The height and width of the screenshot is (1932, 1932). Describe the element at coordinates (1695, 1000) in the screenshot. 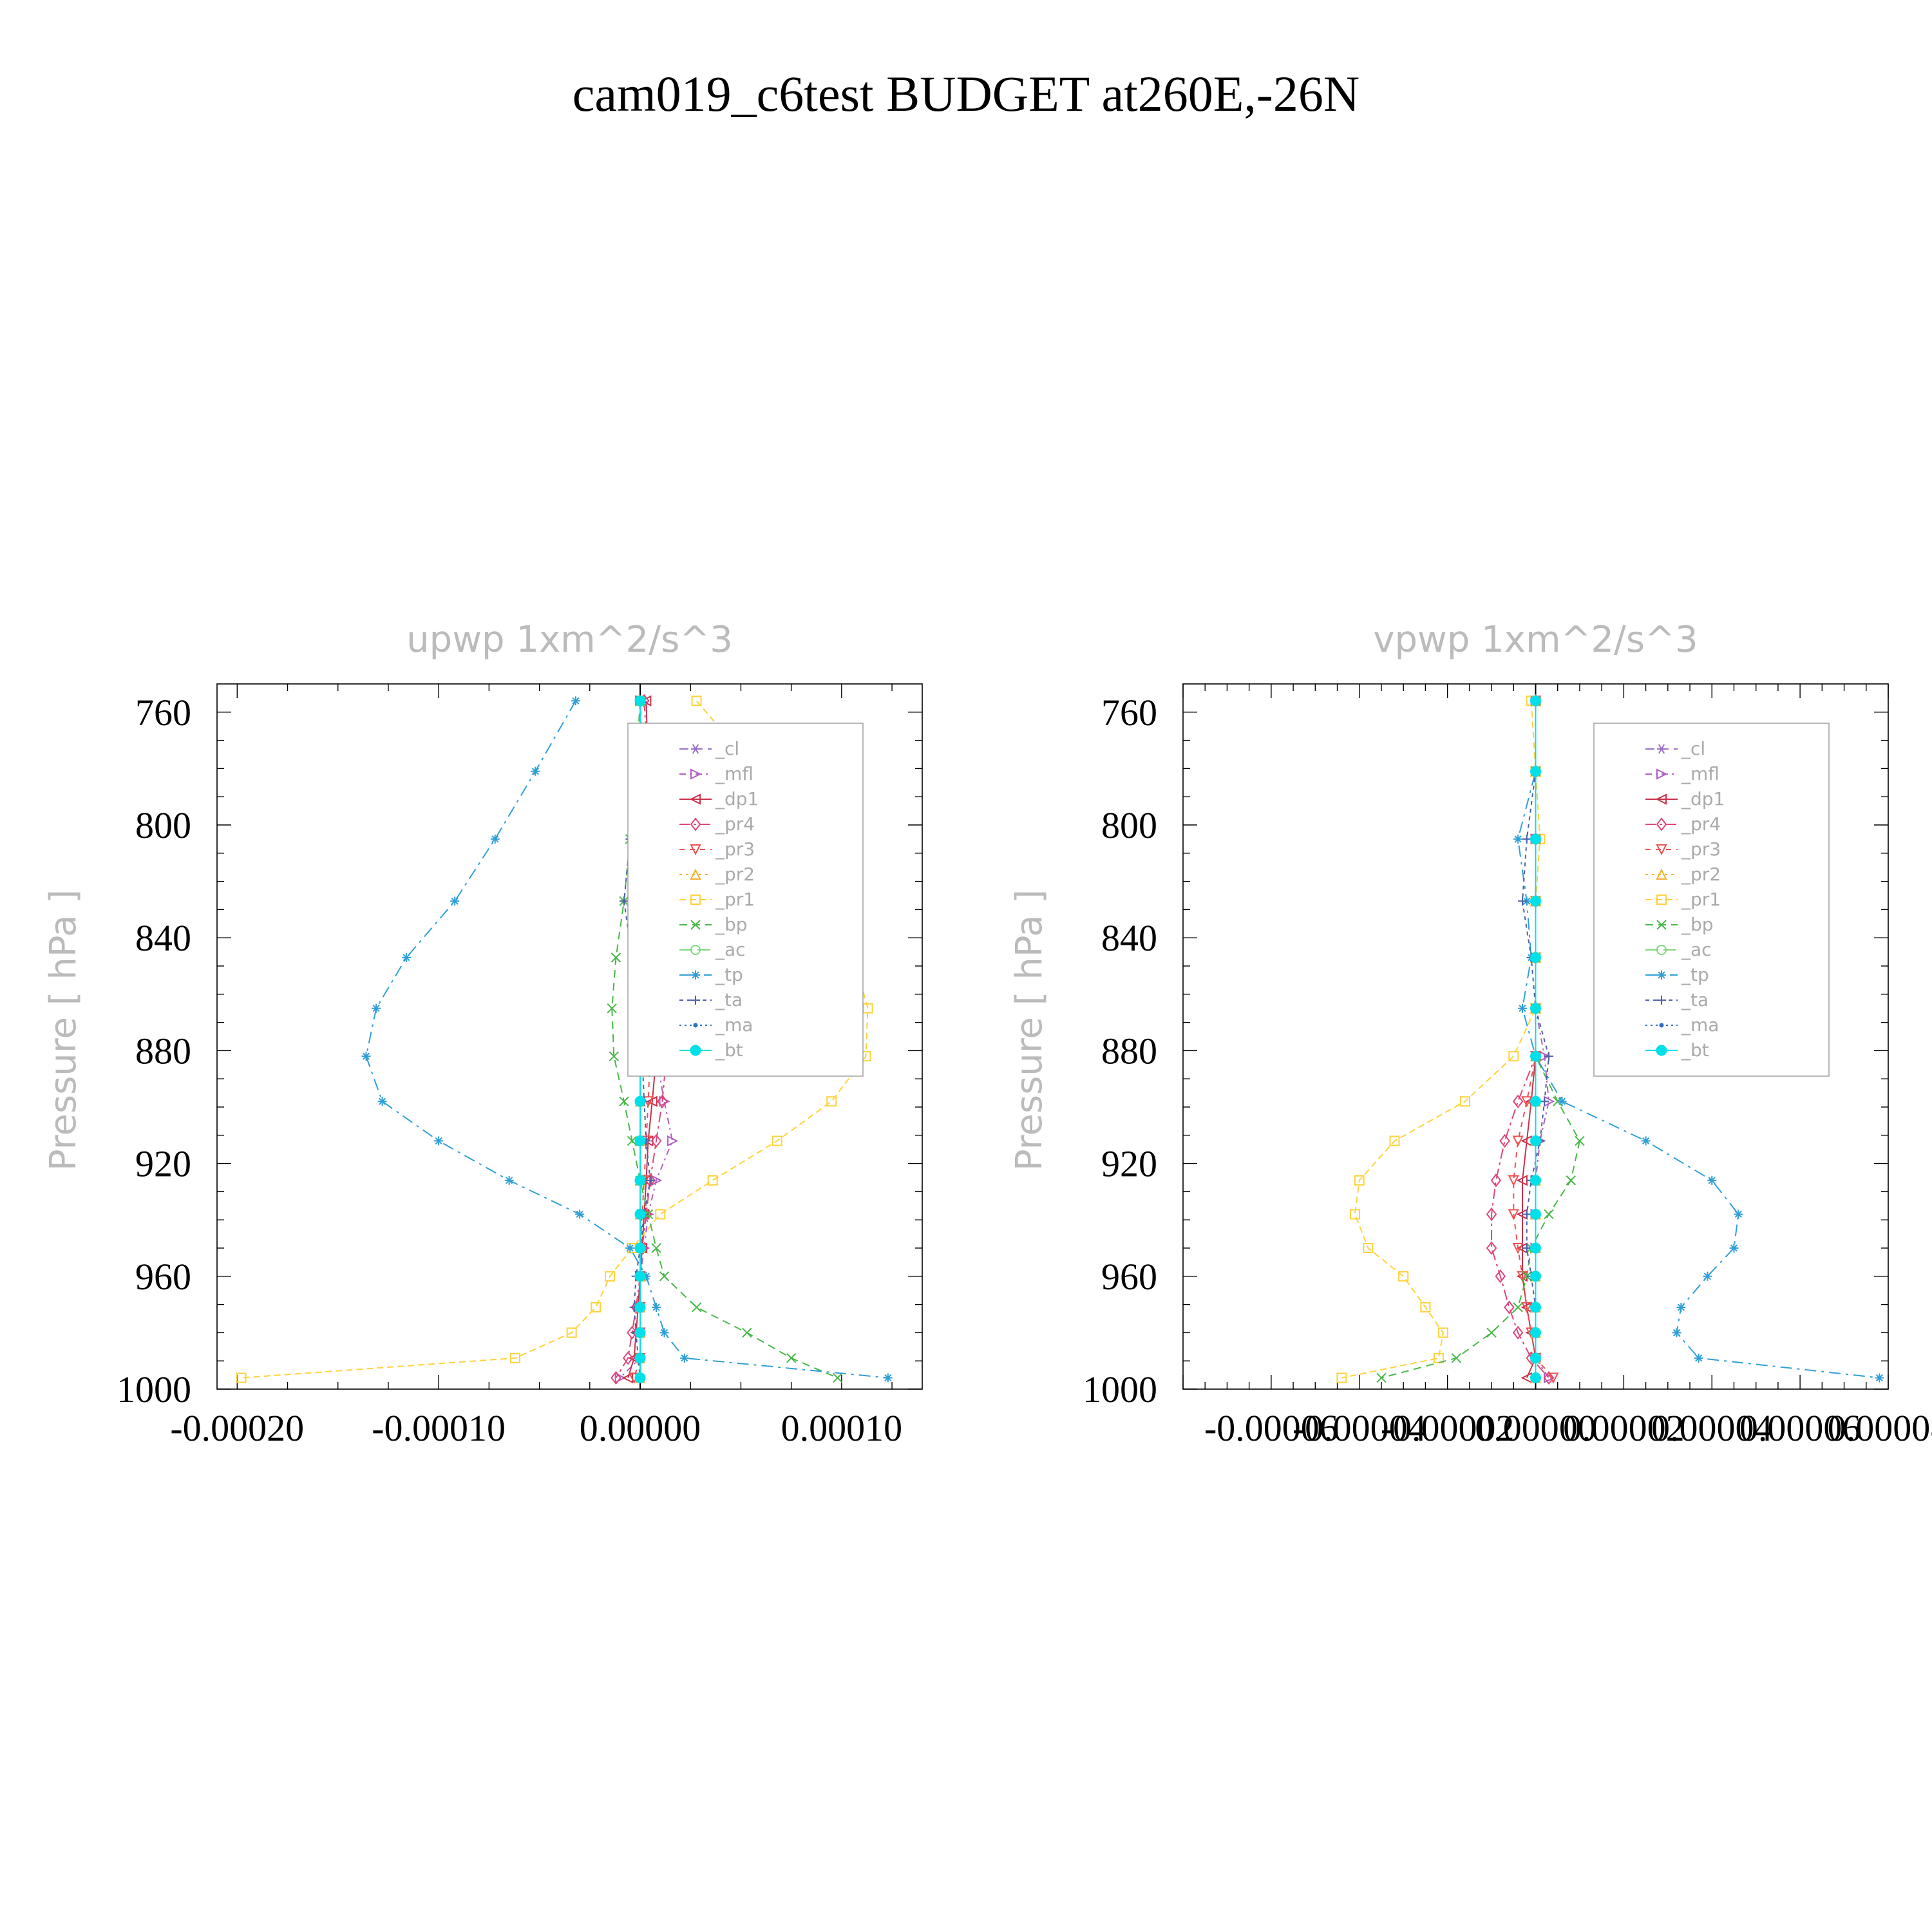

I see `legend-label: _ta` at that location.